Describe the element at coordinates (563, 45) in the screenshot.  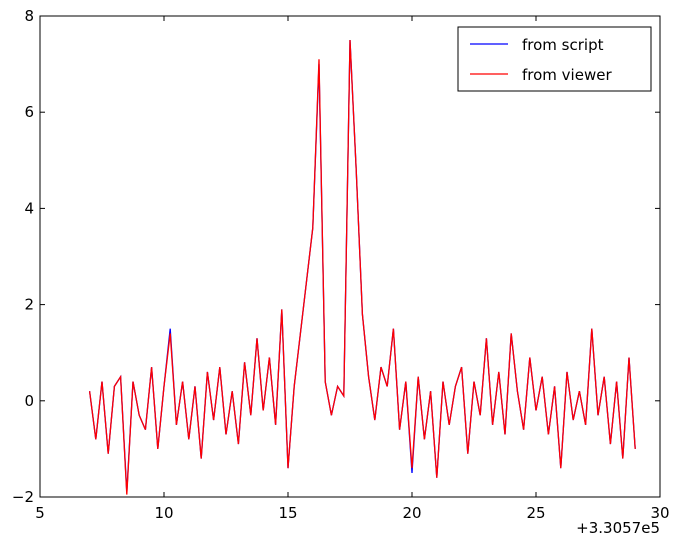
I see `legend-label: from script` at that location.